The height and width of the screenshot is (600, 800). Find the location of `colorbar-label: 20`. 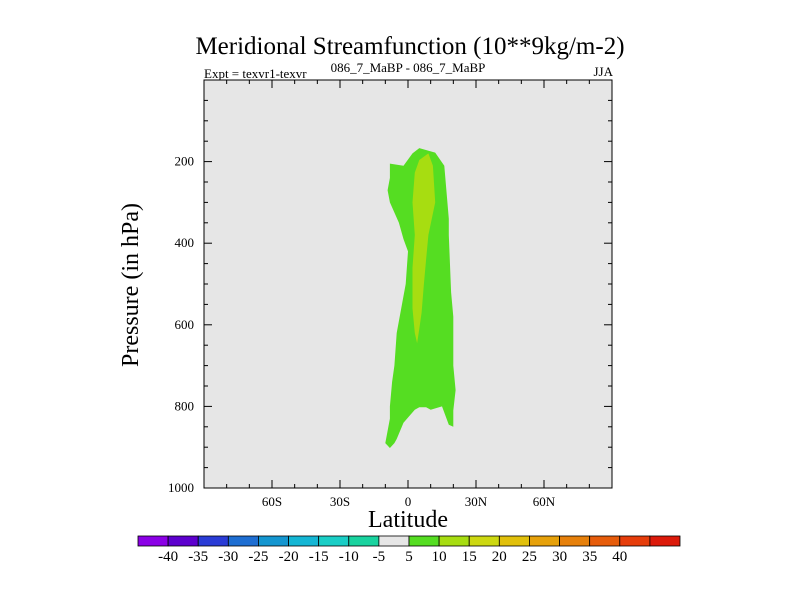

colorbar-label: 20 is located at coordinates (499, 557).